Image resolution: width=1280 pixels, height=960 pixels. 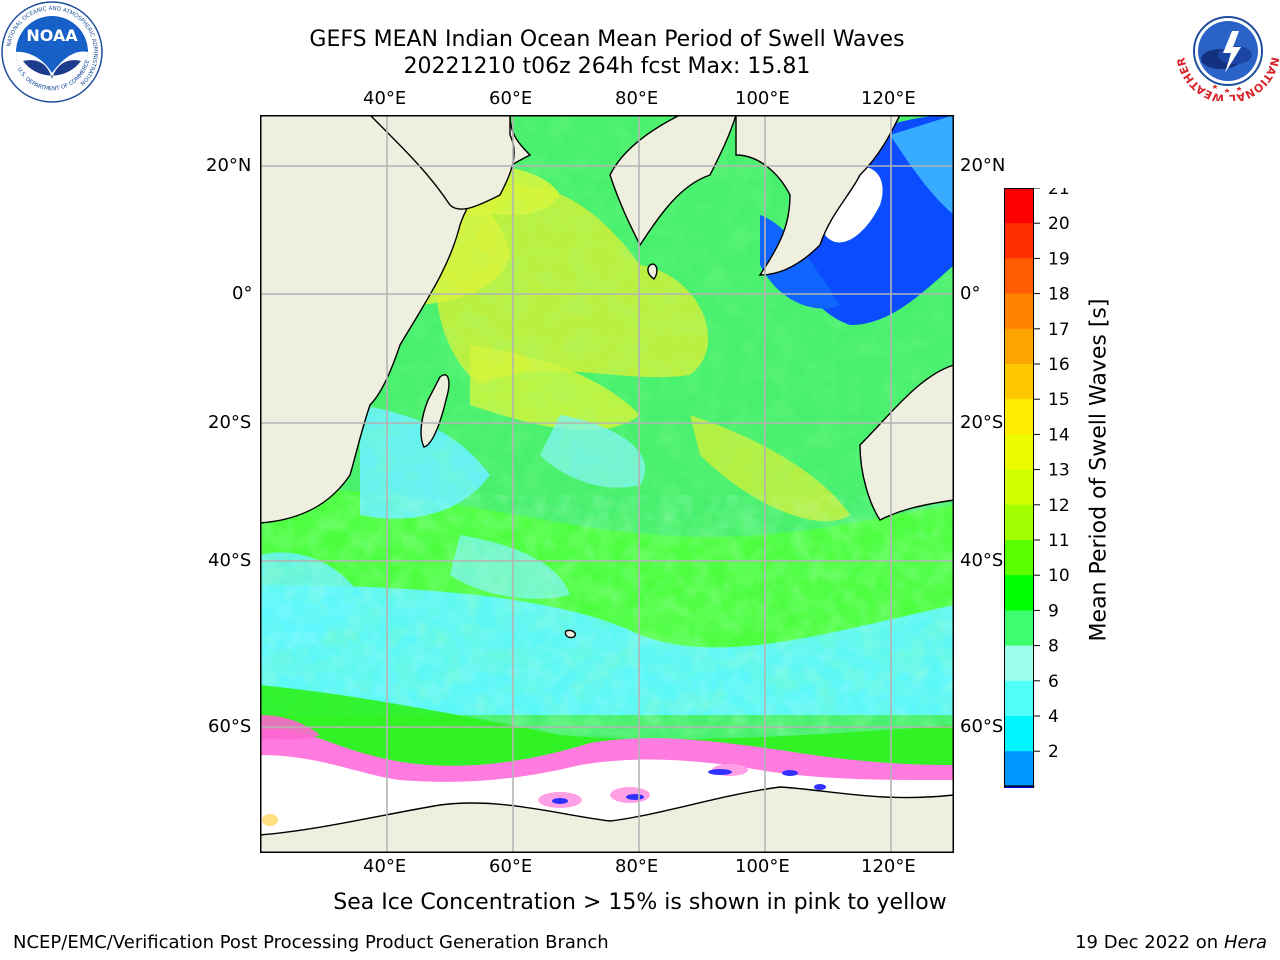 I want to click on lat-tick-right: 20°N, so click(x=983, y=165).